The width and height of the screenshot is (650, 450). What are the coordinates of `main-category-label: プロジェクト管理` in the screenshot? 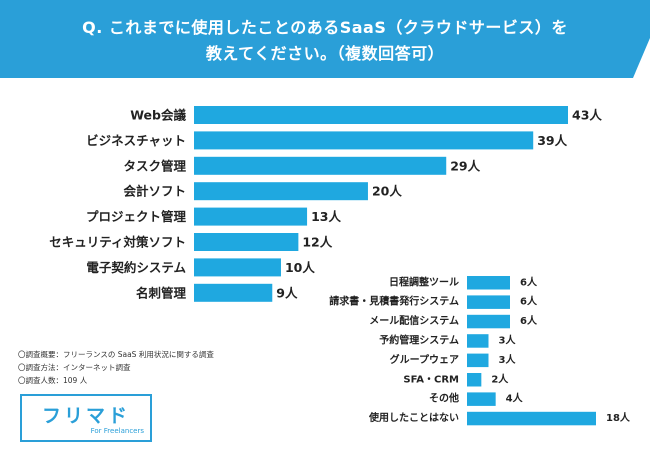 It's located at (136, 216).